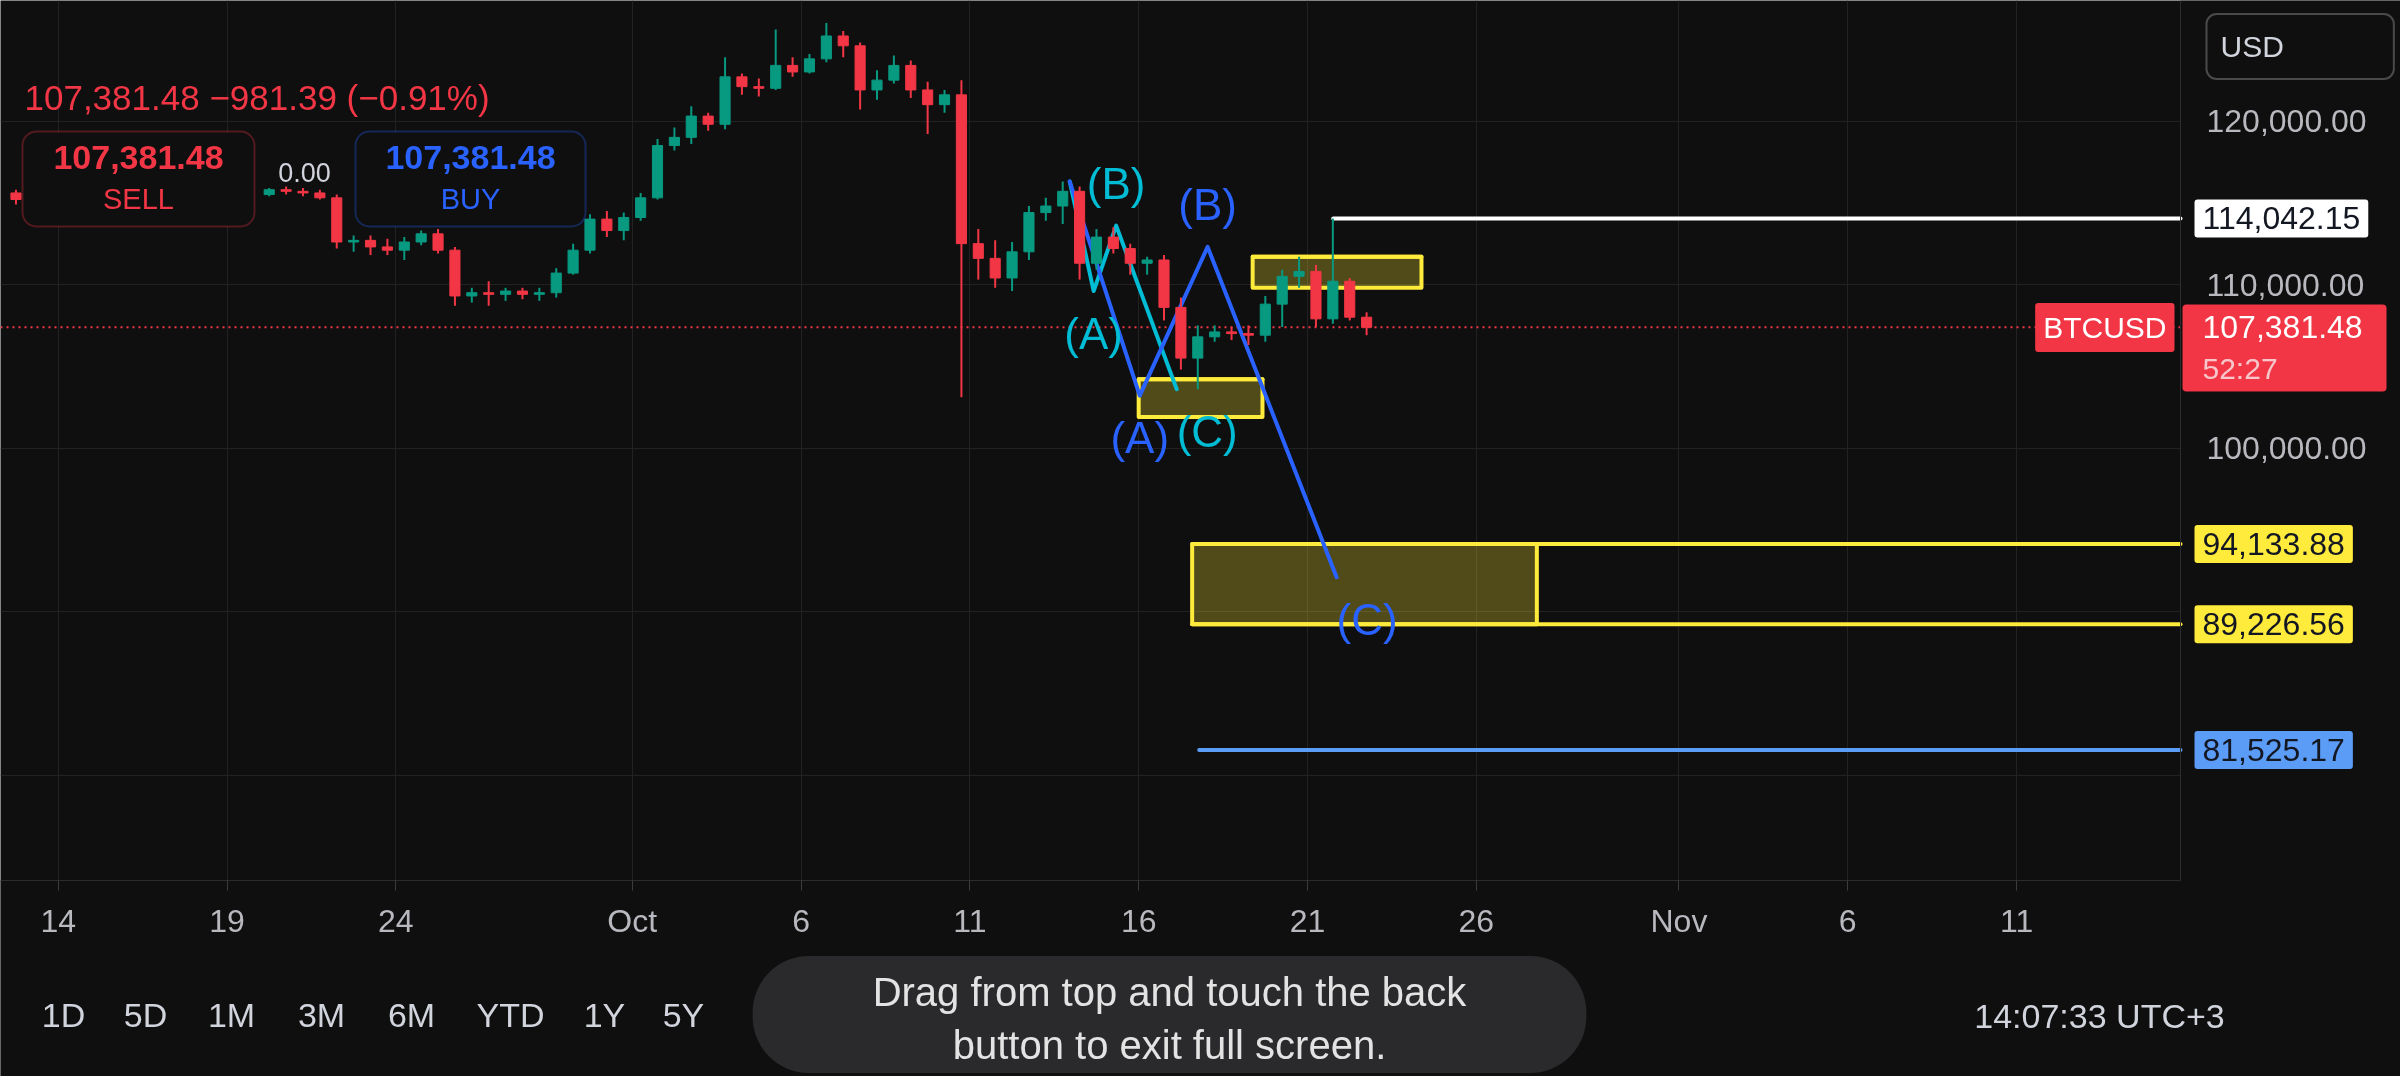  I want to click on text: 1M, so click(231, 1014).